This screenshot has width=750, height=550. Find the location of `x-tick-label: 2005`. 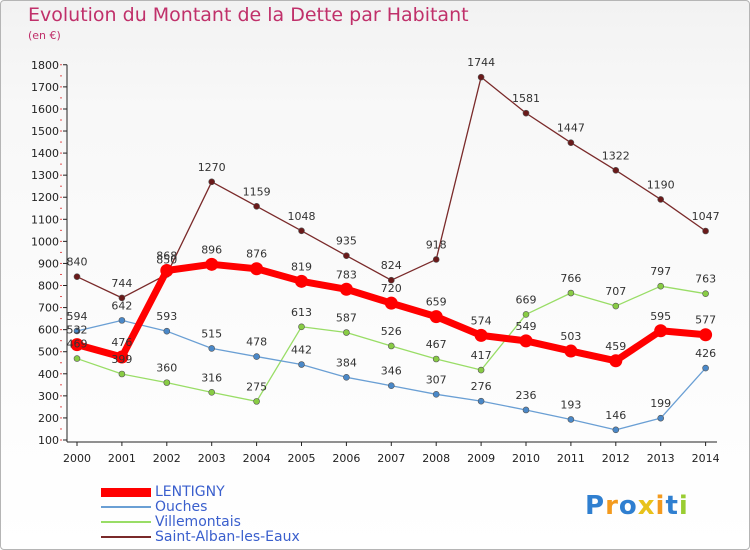

x-tick-label: 2005 is located at coordinates (302, 458).